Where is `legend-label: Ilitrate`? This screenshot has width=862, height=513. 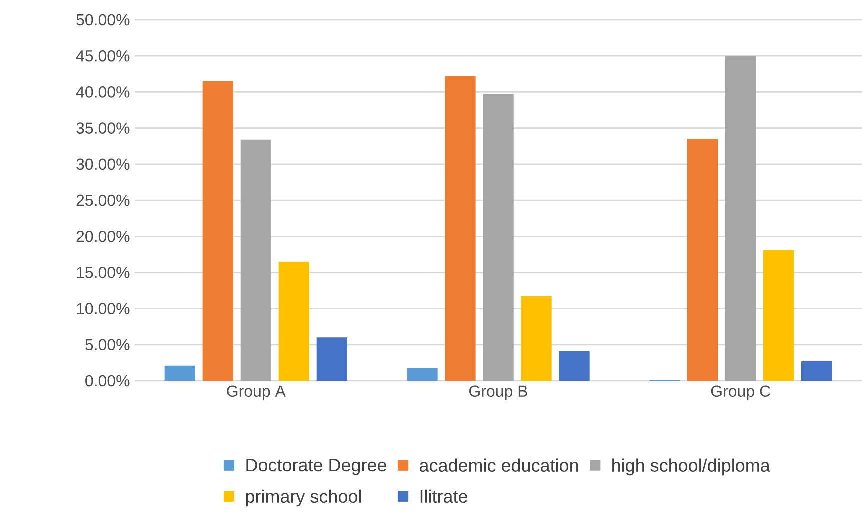 legend-label: Ilitrate is located at coordinates (444, 497).